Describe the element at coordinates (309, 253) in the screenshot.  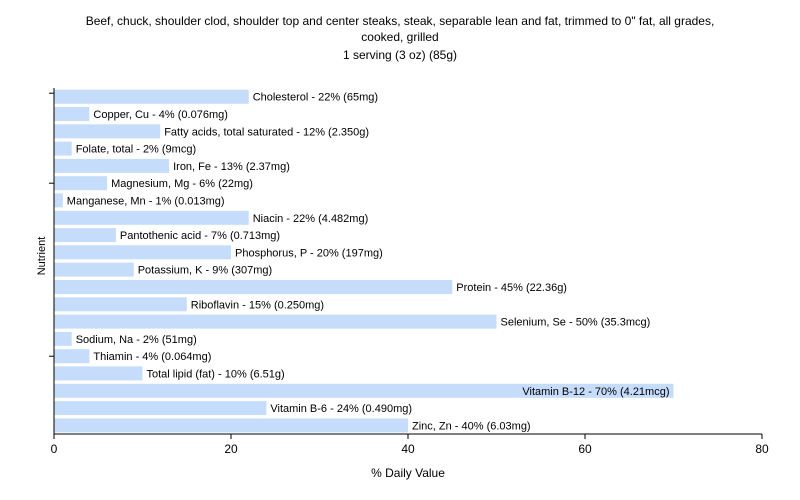
I see `bar-label: Phosphorus, P - 20% (197mg)` at that location.